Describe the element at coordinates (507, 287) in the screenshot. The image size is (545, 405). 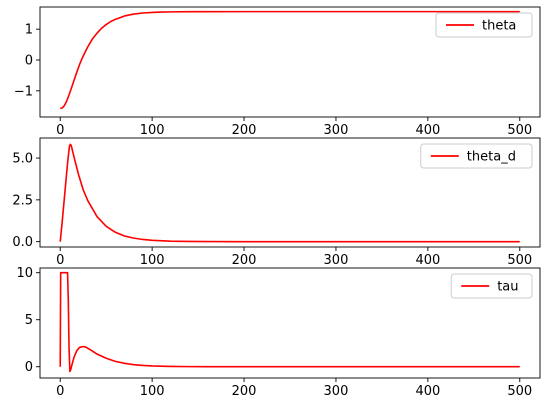
I see `legend-label: tau` at that location.